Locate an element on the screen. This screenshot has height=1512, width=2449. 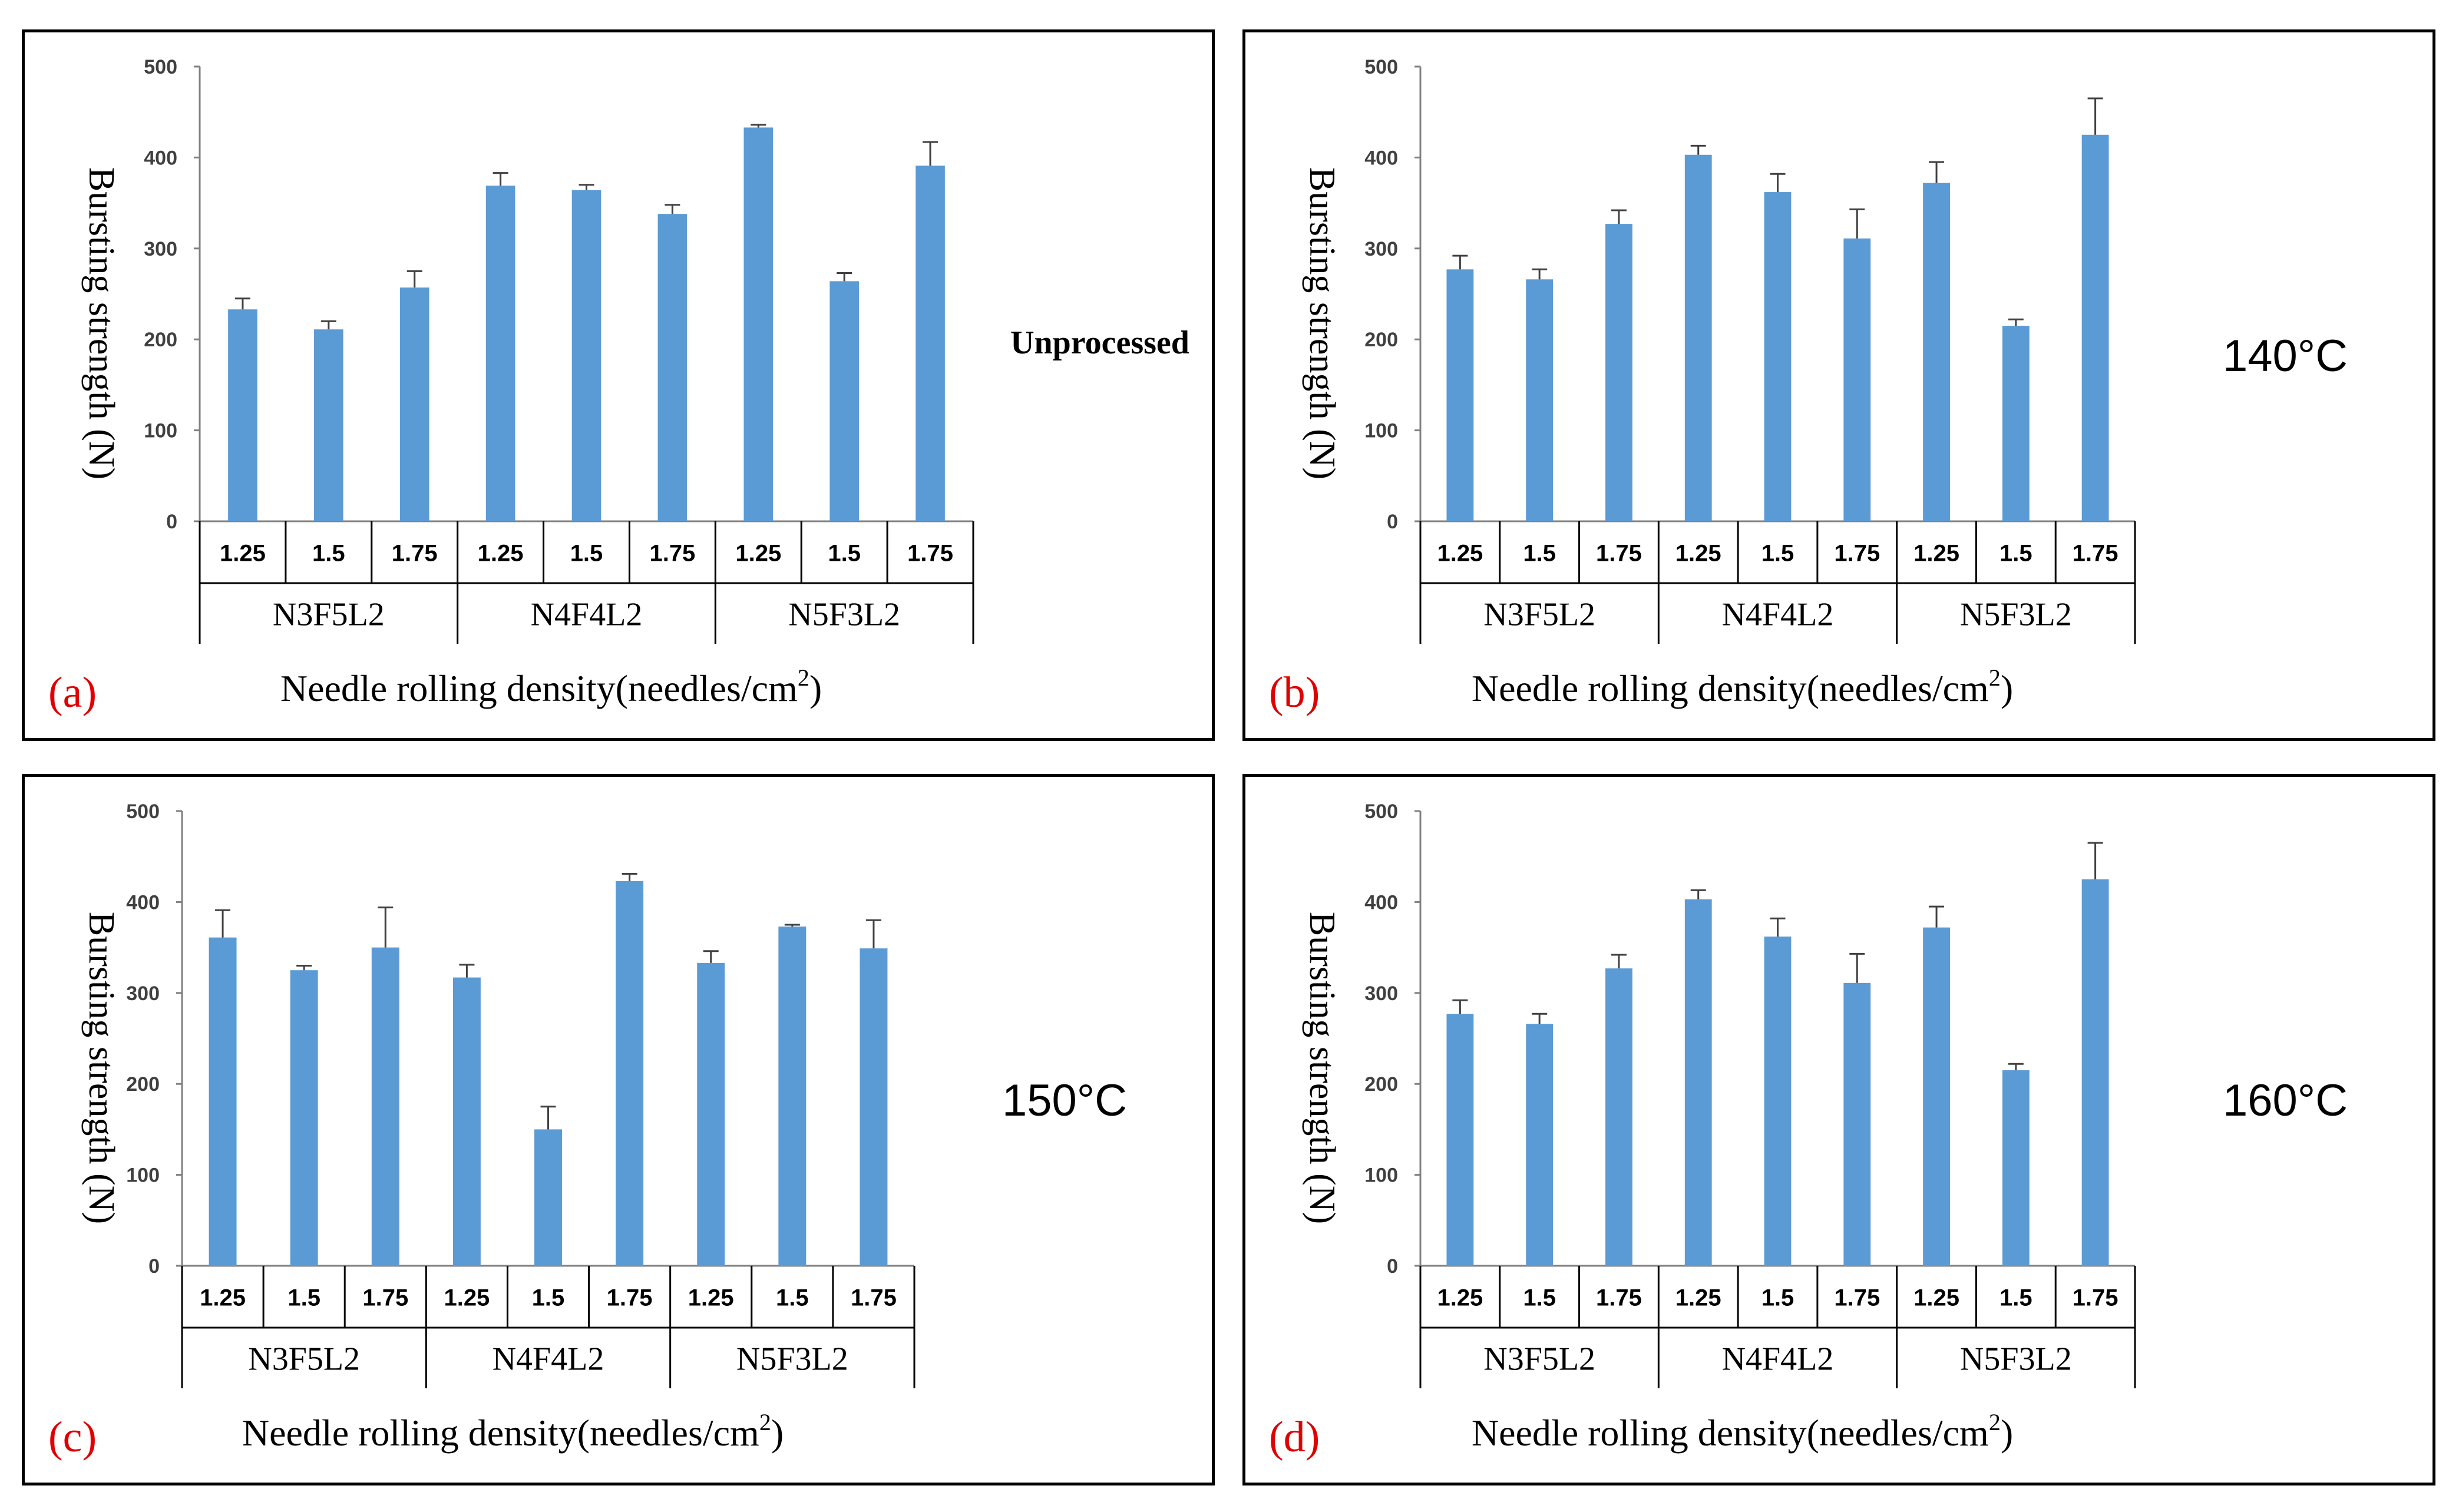
panel-label: (b) is located at coordinates (1294, 693).